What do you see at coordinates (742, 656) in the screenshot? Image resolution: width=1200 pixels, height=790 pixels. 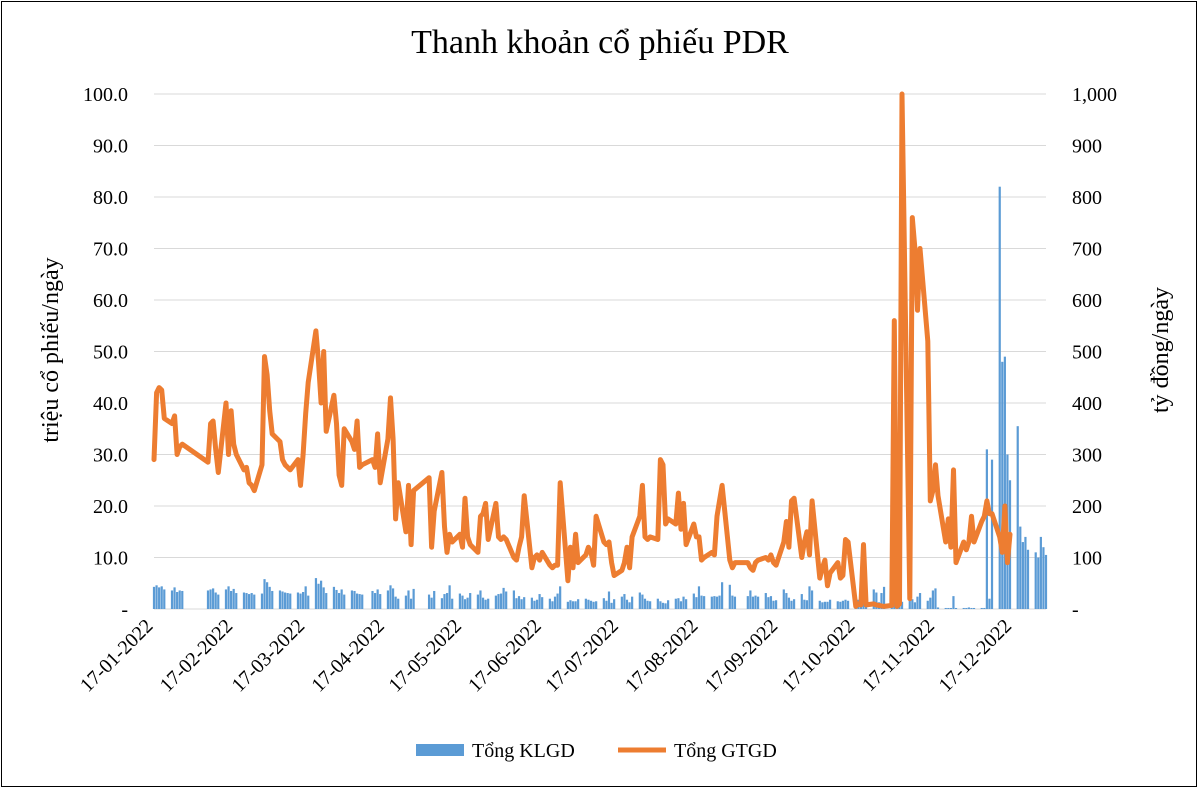 I see `x-tick-label: 17-09-2022` at bounding box center [742, 656].